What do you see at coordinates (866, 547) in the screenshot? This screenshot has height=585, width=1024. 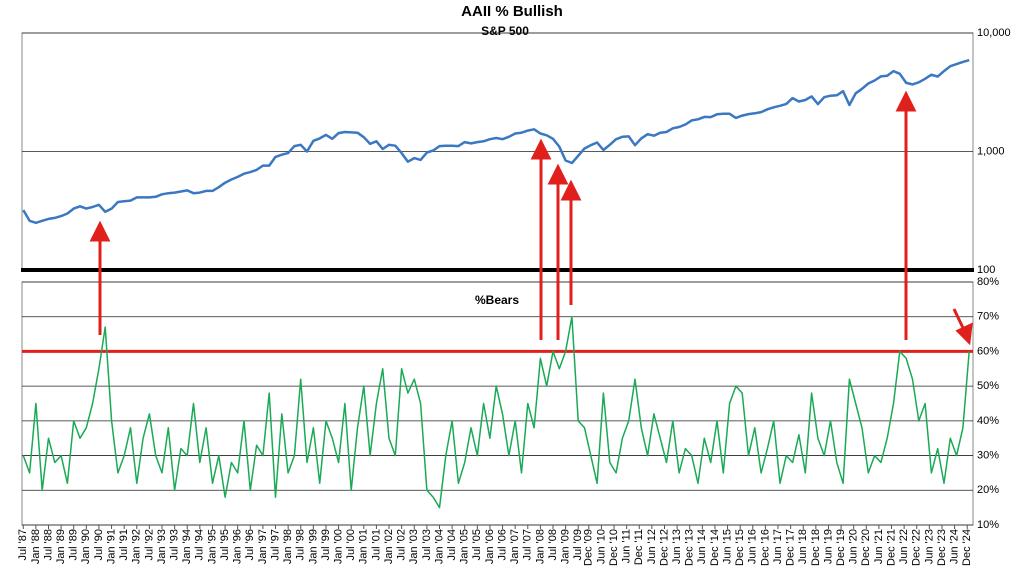 I see `x-tick-label: Dec '20` at bounding box center [866, 547].